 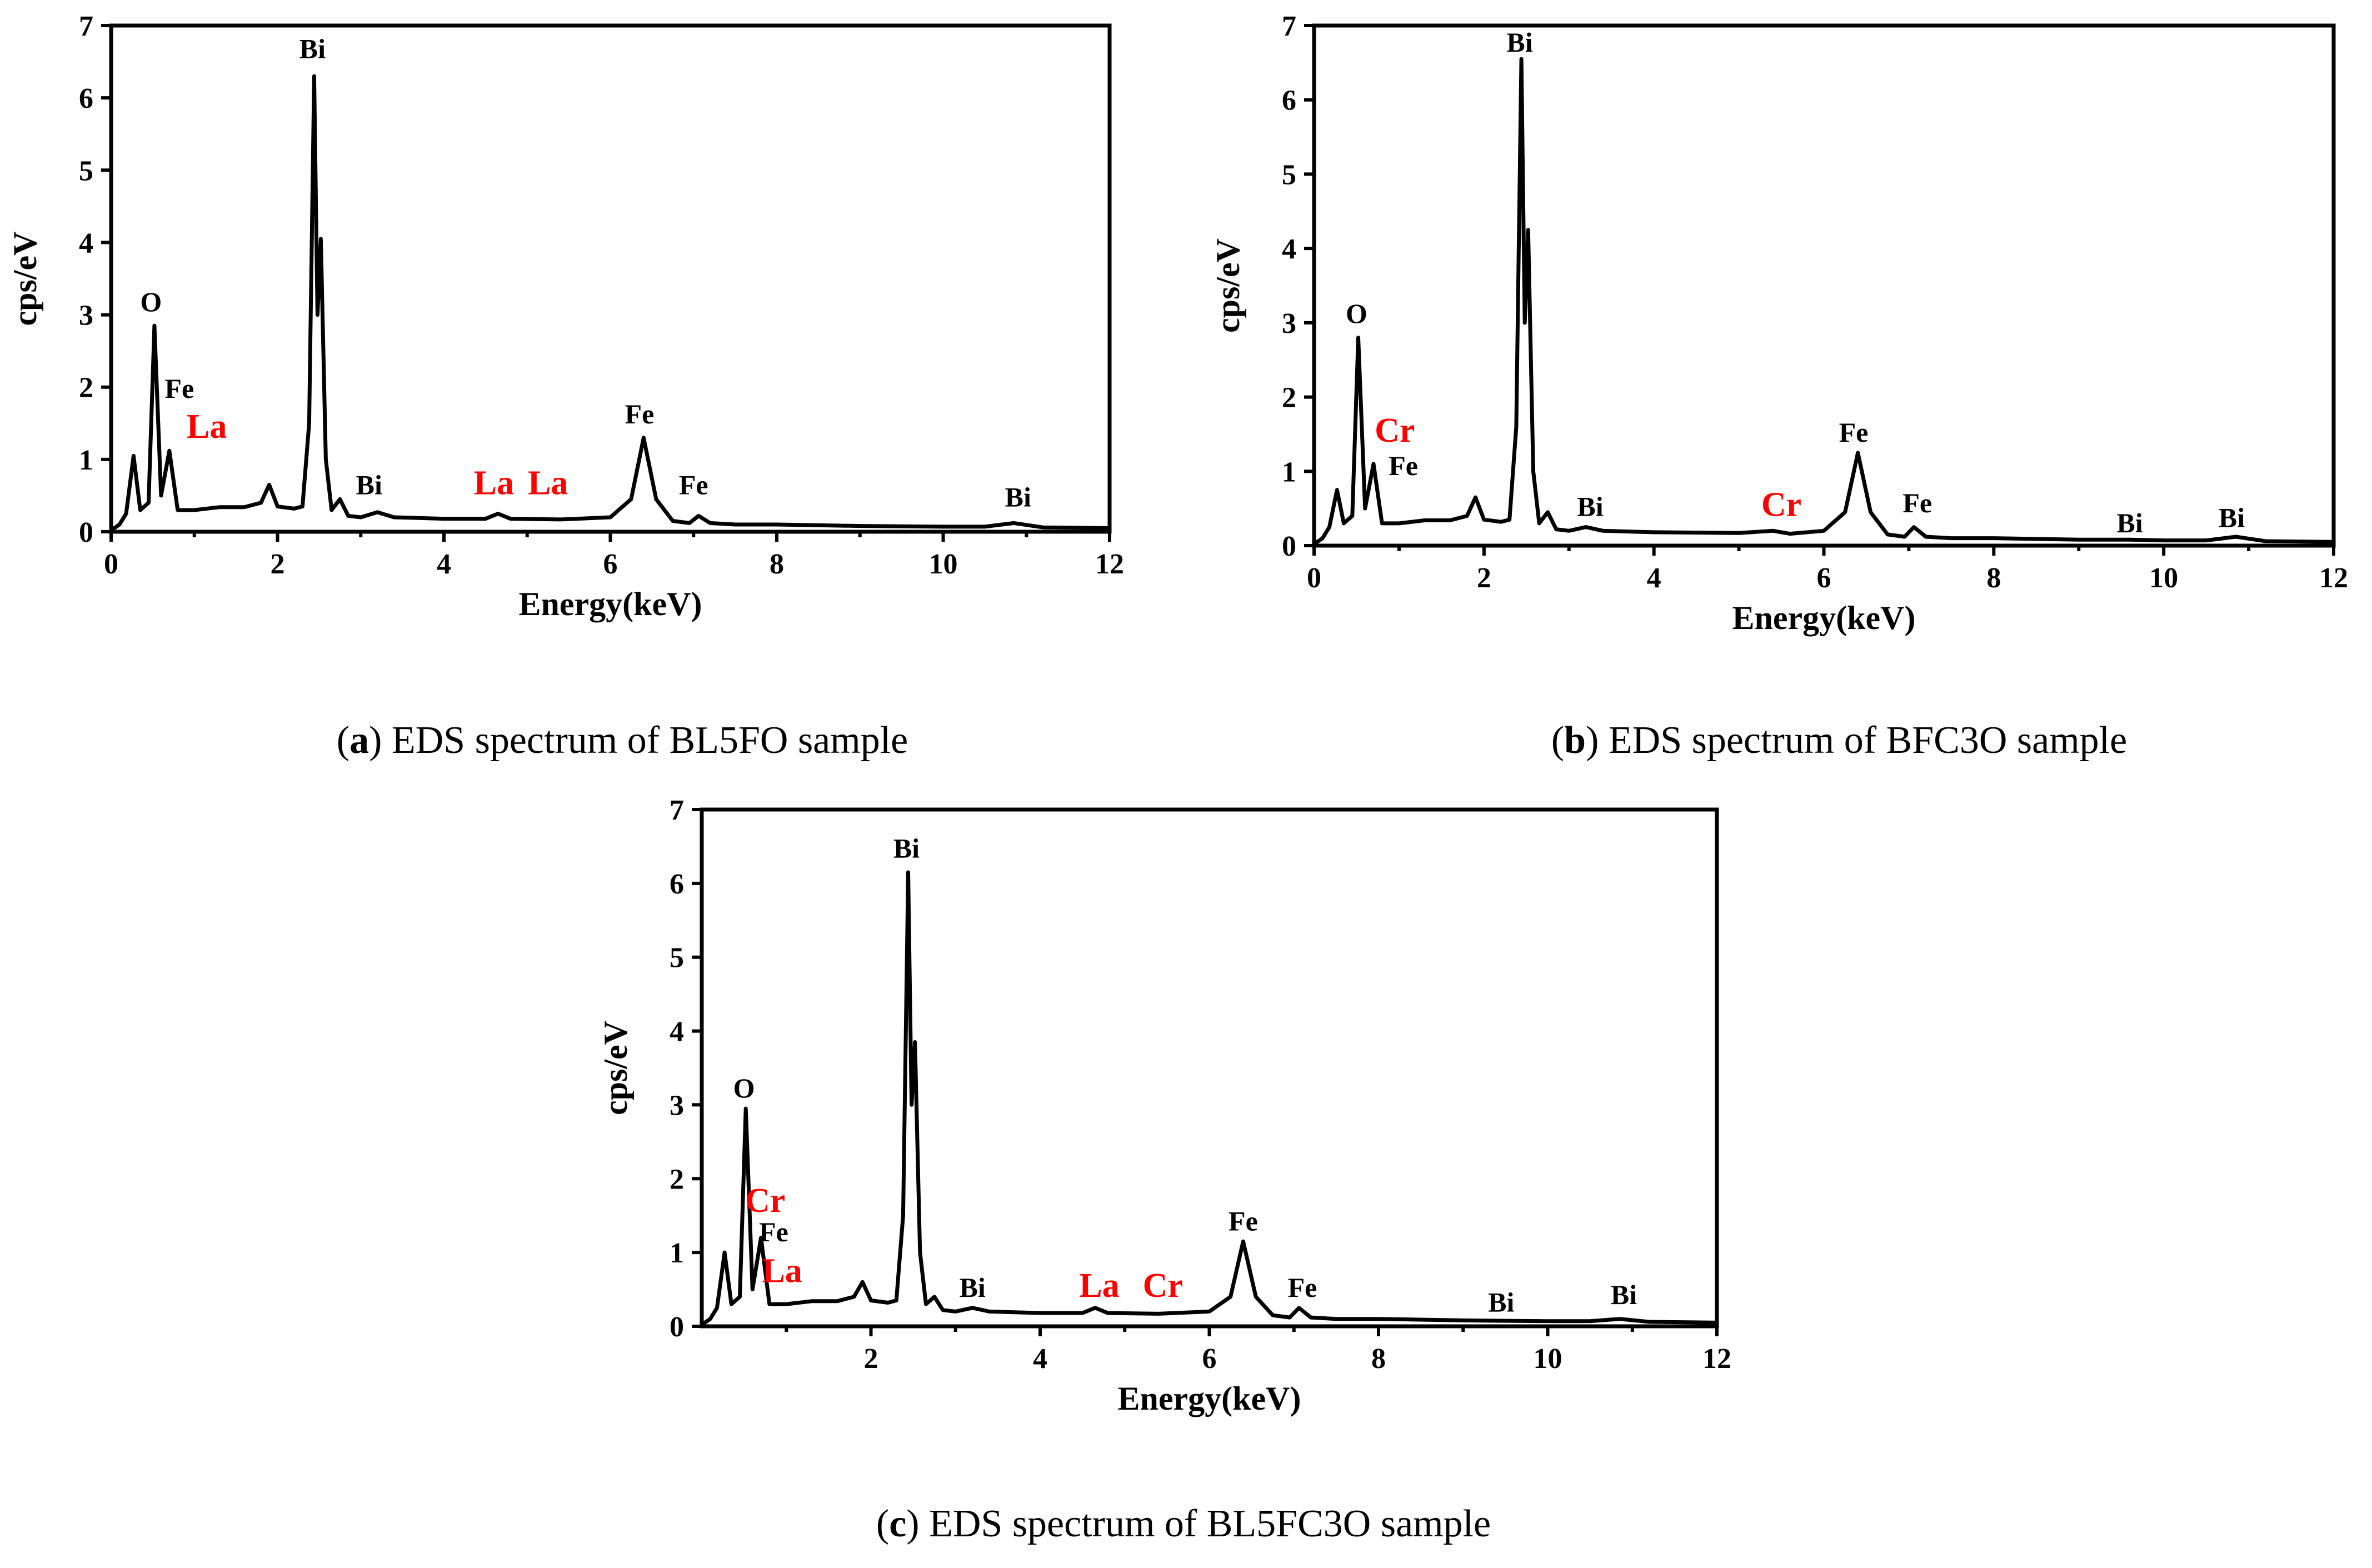 I want to click on caption-text: EDS spectrum of BL5FC3O sample, so click(x=1205, y=1523).